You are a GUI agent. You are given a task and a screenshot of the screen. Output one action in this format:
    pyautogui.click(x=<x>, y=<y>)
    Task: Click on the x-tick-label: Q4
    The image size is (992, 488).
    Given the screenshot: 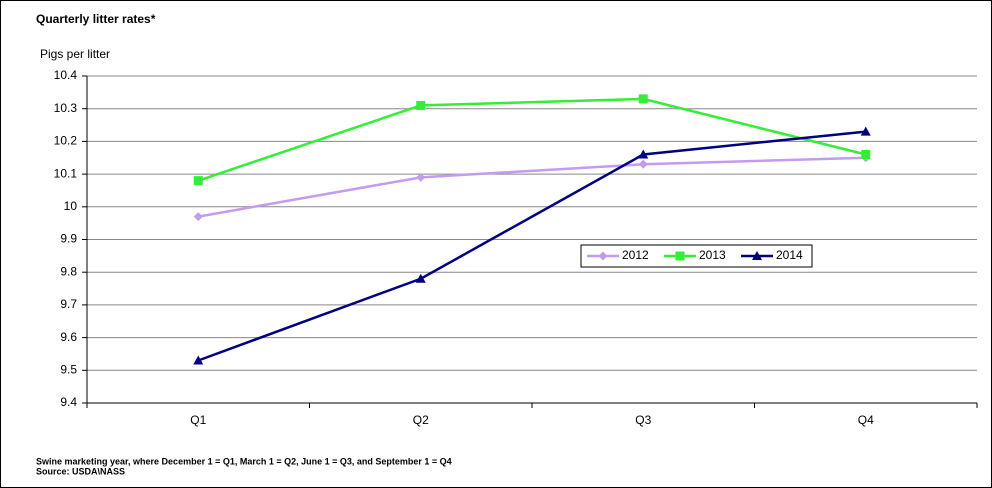 What is the action you would take?
    pyautogui.click(x=866, y=420)
    